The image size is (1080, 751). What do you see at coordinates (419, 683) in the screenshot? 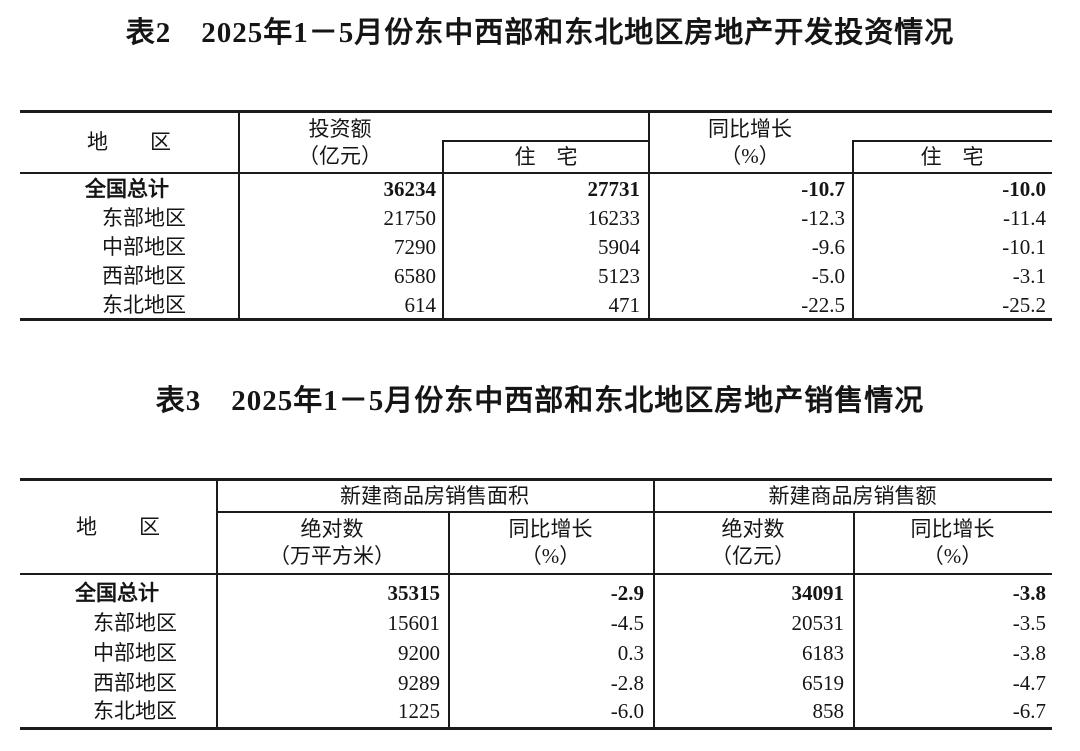
I see `t3-row3-area: 9289` at bounding box center [419, 683].